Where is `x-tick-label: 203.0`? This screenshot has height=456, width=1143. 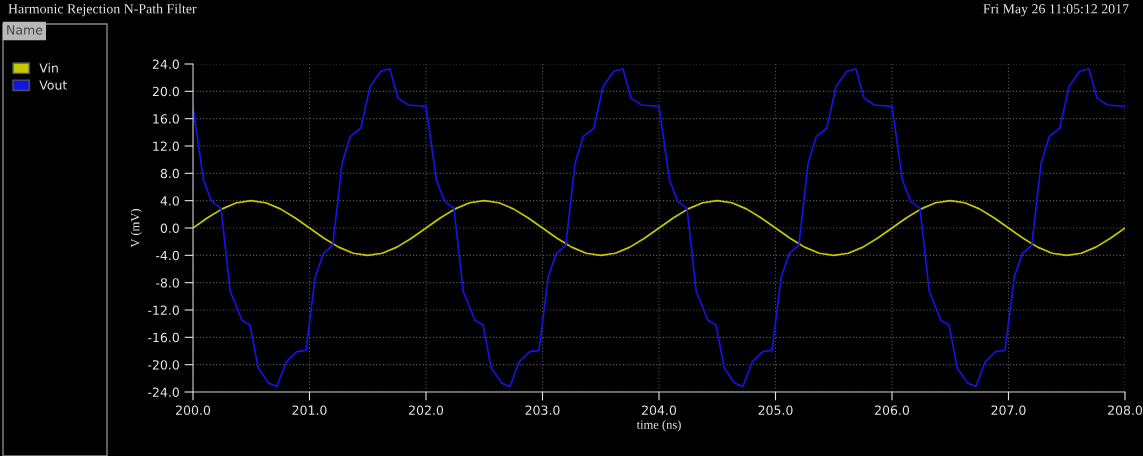
x-tick-label: 203.0 is located at coordinates (542, 410).